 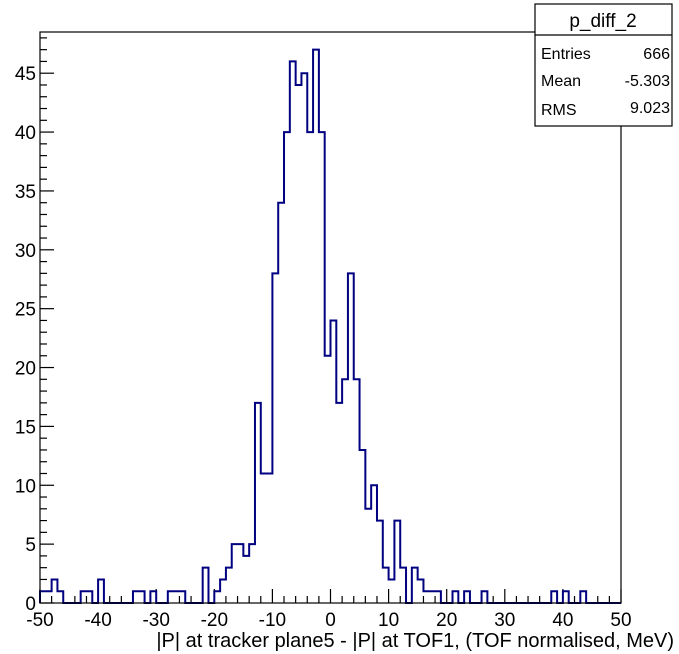 What do you see at coordinates (39, 620) in the screenshot?
I see `x-tick-label: -50` at bounding box center [39, 620].